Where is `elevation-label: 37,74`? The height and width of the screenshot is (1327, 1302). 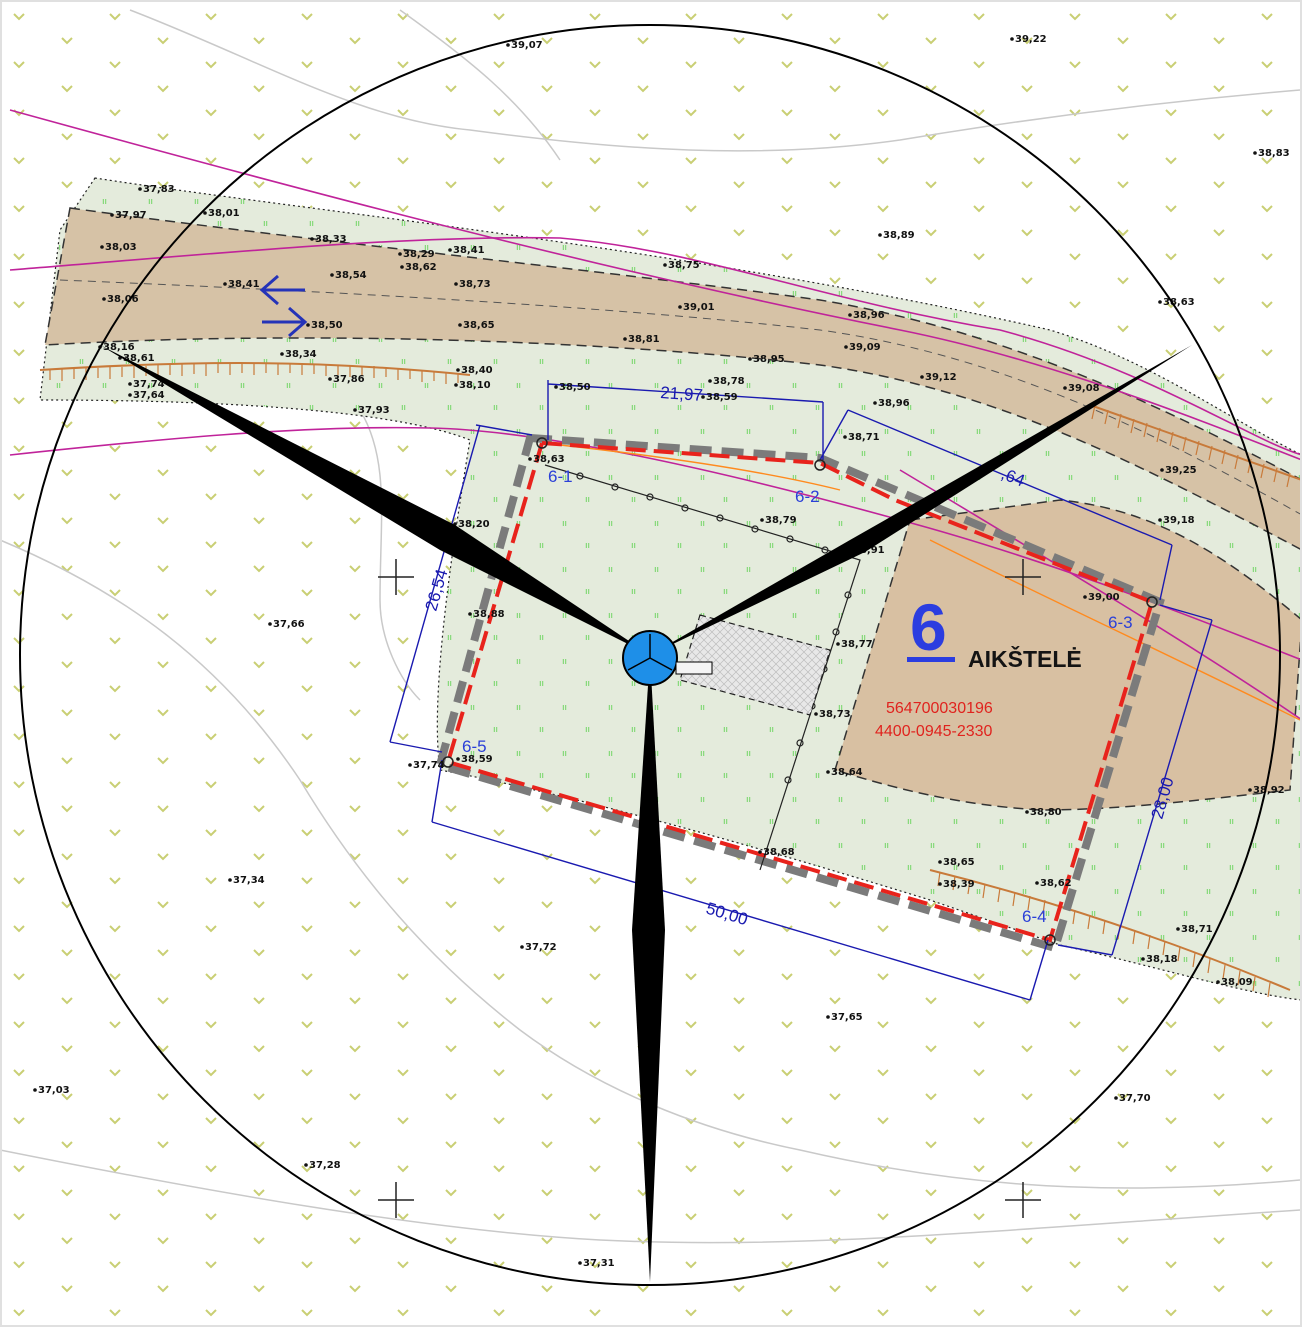 elevation-label: 37,74 is located at coordinates (149, 384).